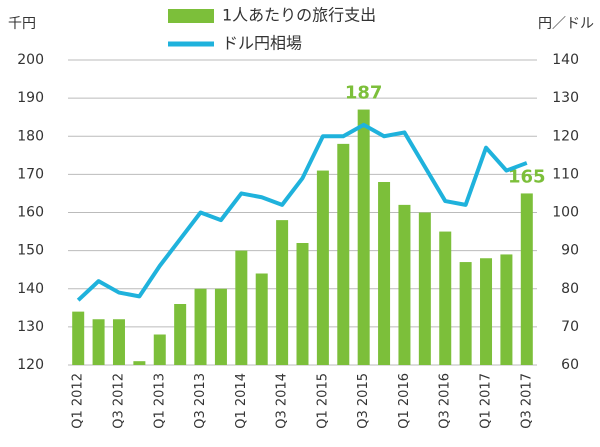 Image resolution: width=600 pixels, height=447 pixels. I want to click on y2-tick-label: 140, so click(565, 60).